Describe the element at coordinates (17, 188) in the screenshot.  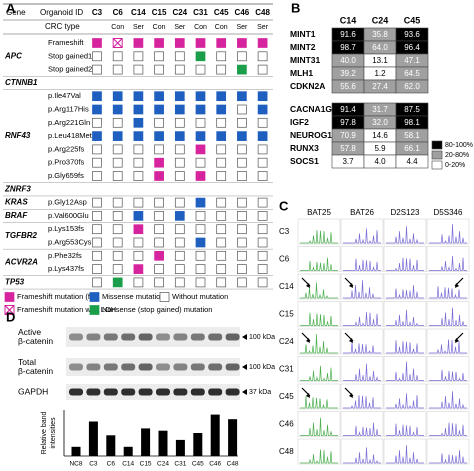
I see `gene-name: ZNRF3` at that location.